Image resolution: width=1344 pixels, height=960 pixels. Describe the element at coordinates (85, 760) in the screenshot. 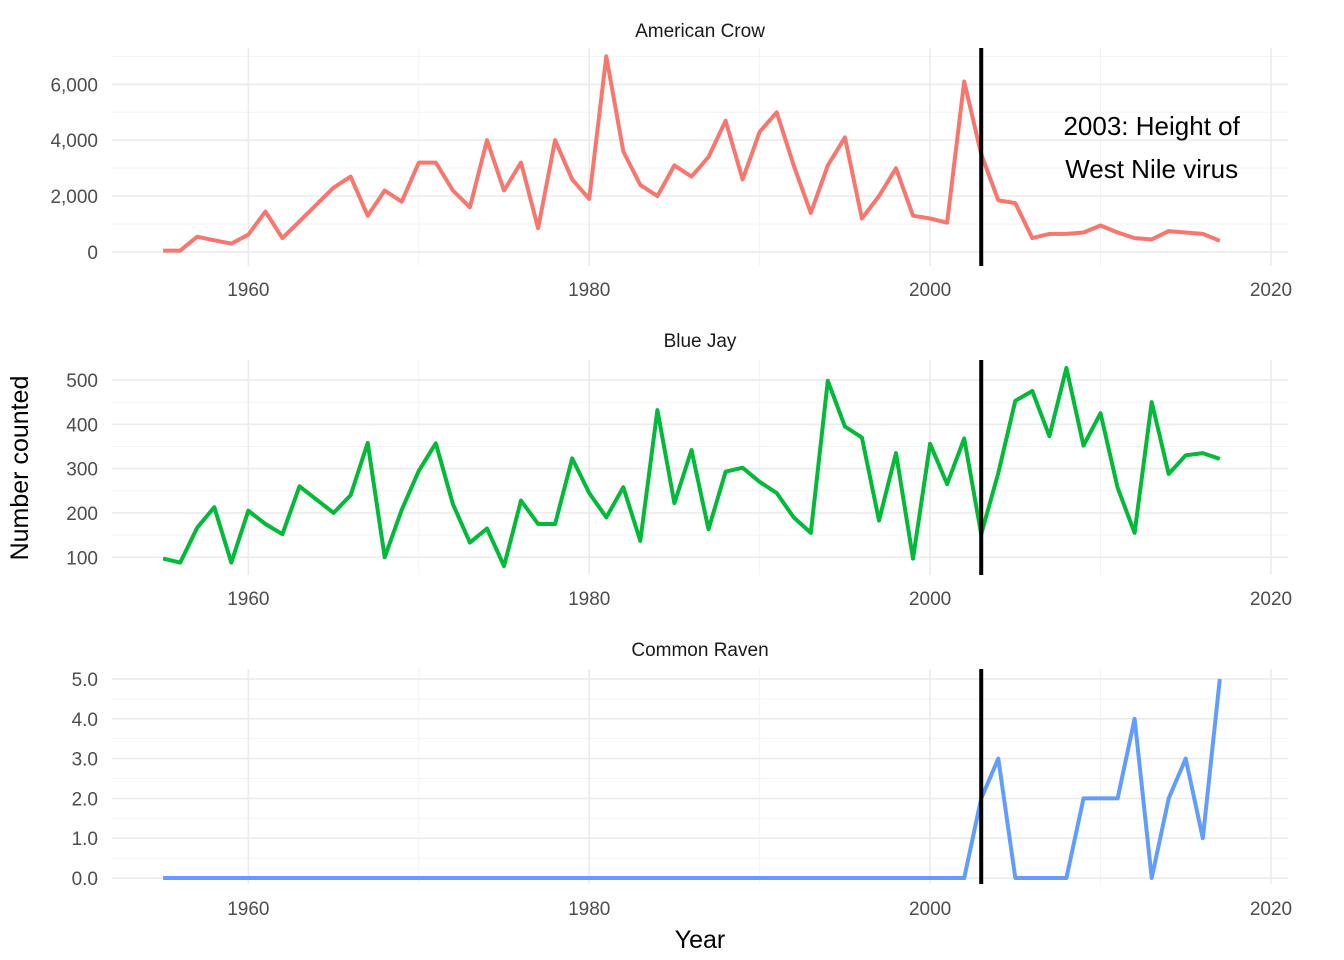

I see `y-tick-label: 3.0` at that location.